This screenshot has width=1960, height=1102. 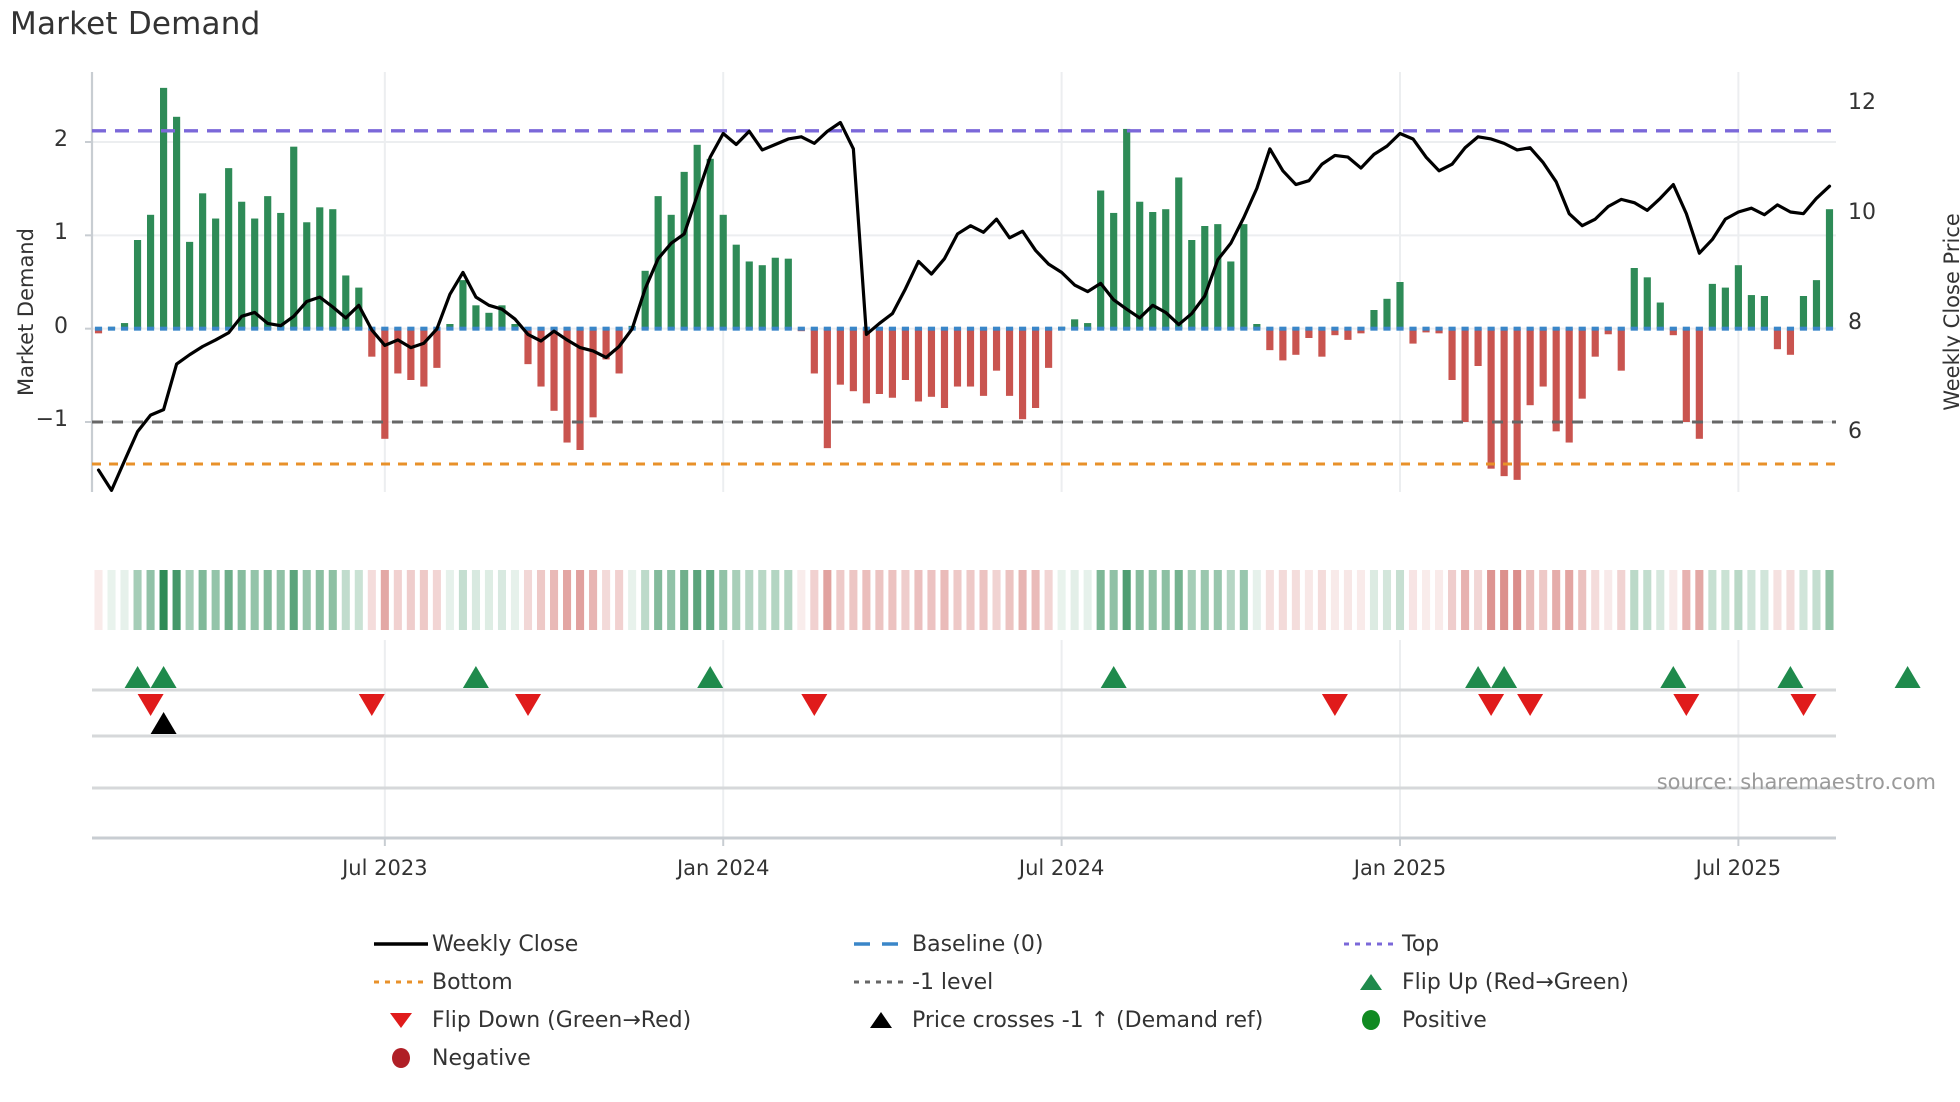 What do you see at coordinates (1540, 982) in the screenshot?
I see `legend-item-flip-up: Flip Up (Red→Green)` at bounding box center [1540, 982].